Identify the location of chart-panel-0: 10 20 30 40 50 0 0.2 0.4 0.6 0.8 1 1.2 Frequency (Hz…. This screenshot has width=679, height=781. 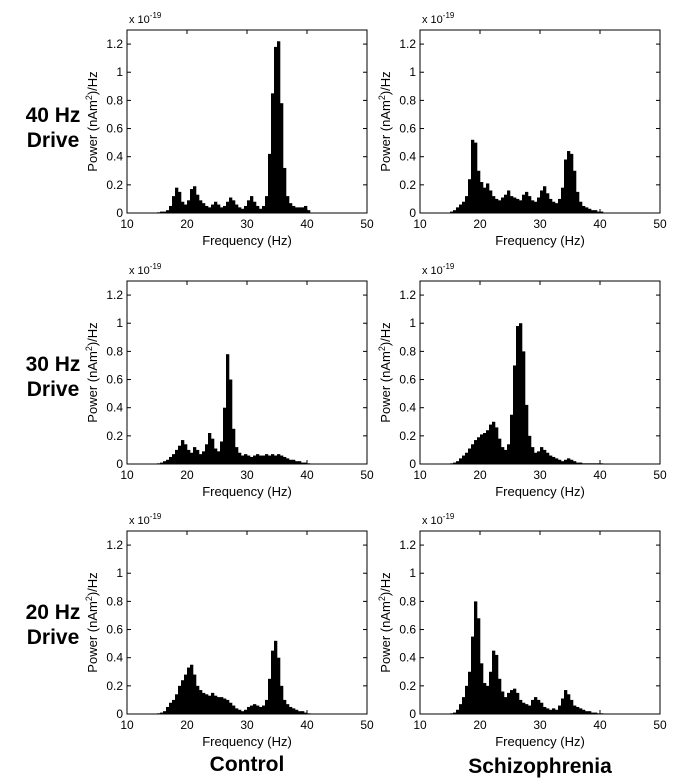
(229, 129).